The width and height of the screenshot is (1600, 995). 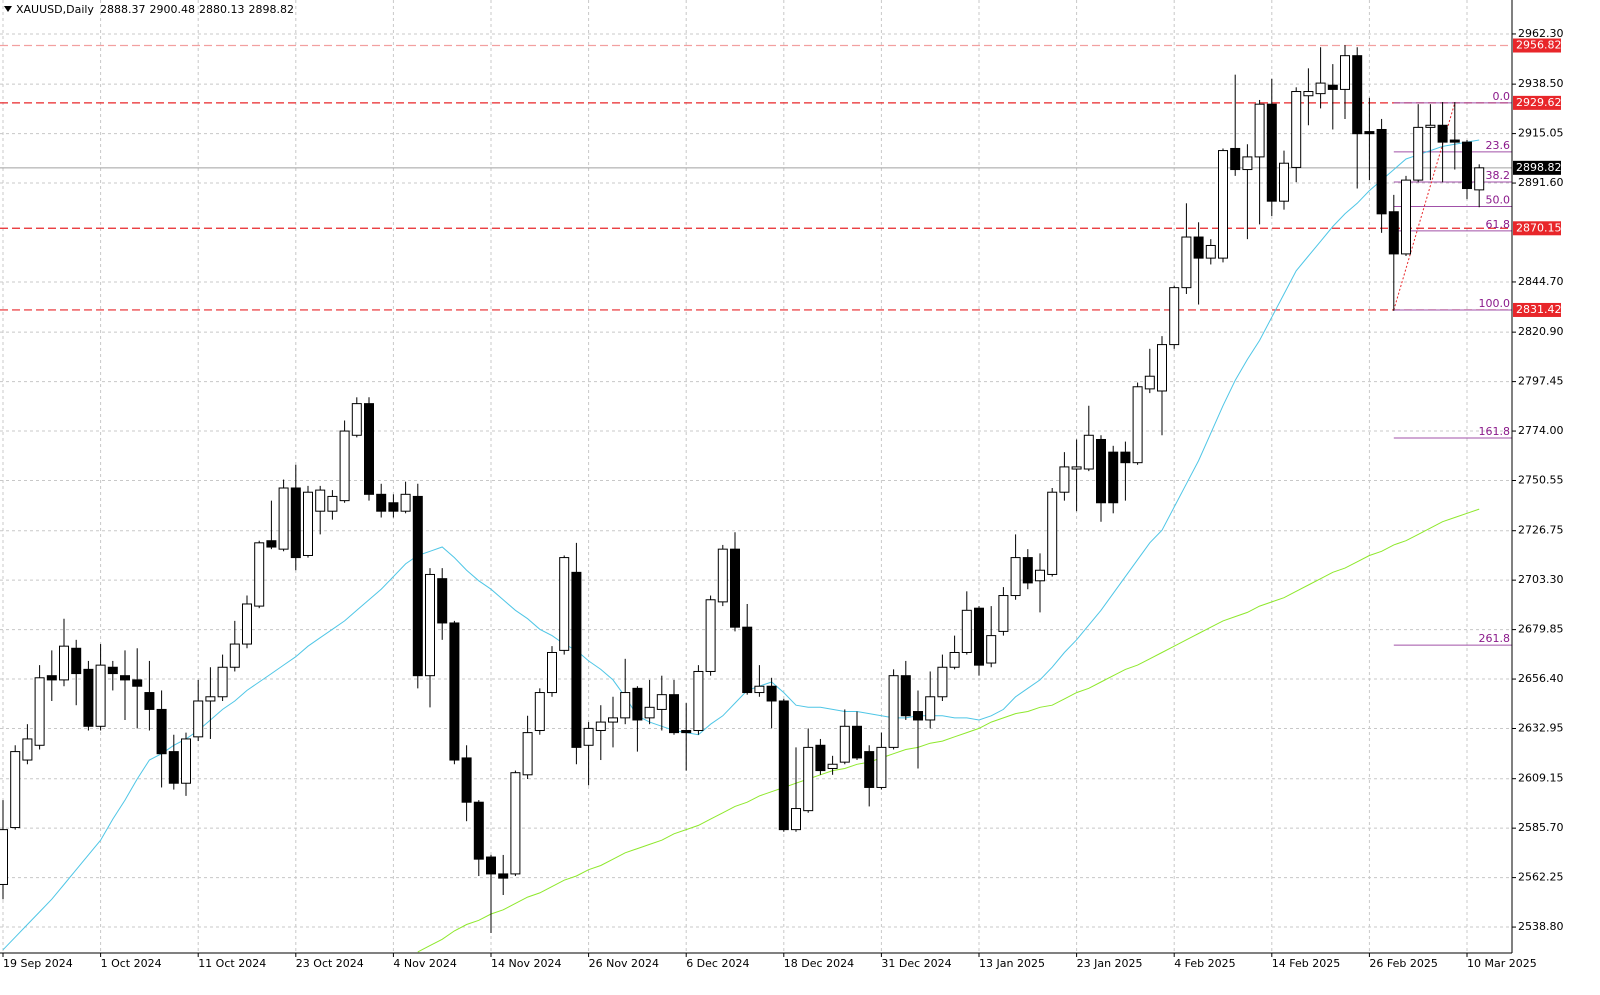 I want to click on symbol: XAUUSD,Daily, so click(x=55, y=9).